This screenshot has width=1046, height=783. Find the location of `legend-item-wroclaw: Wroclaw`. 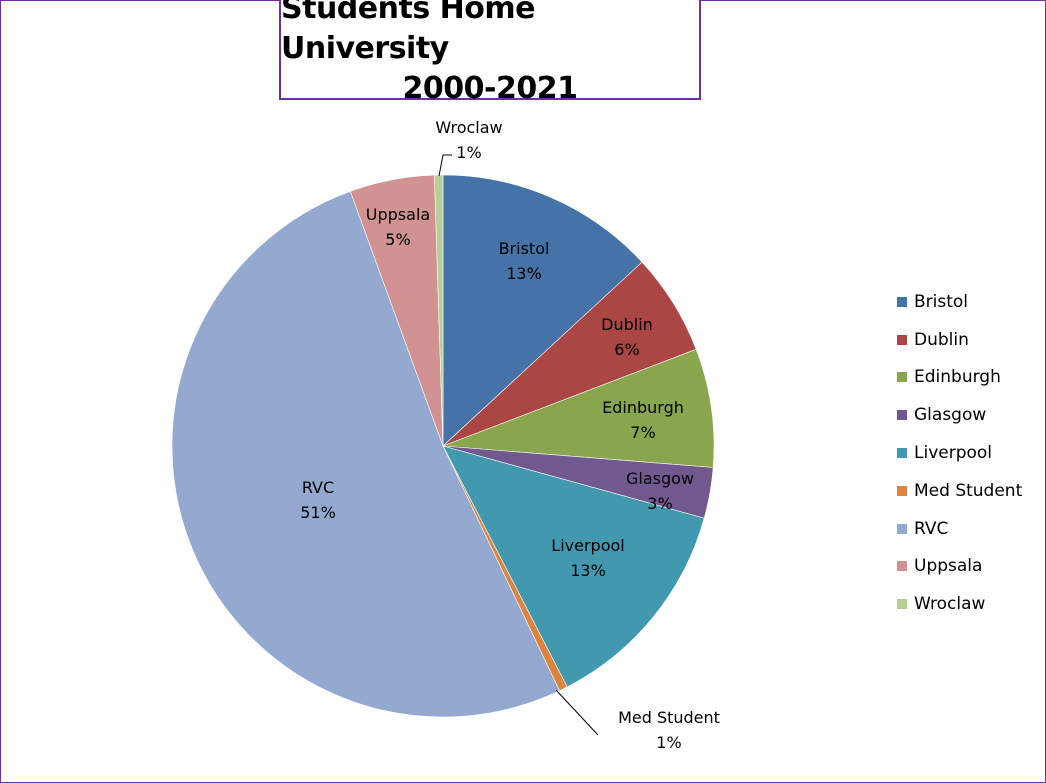

legend-item-wroclaw: Wroclaw is located at coordinates (959, 604).